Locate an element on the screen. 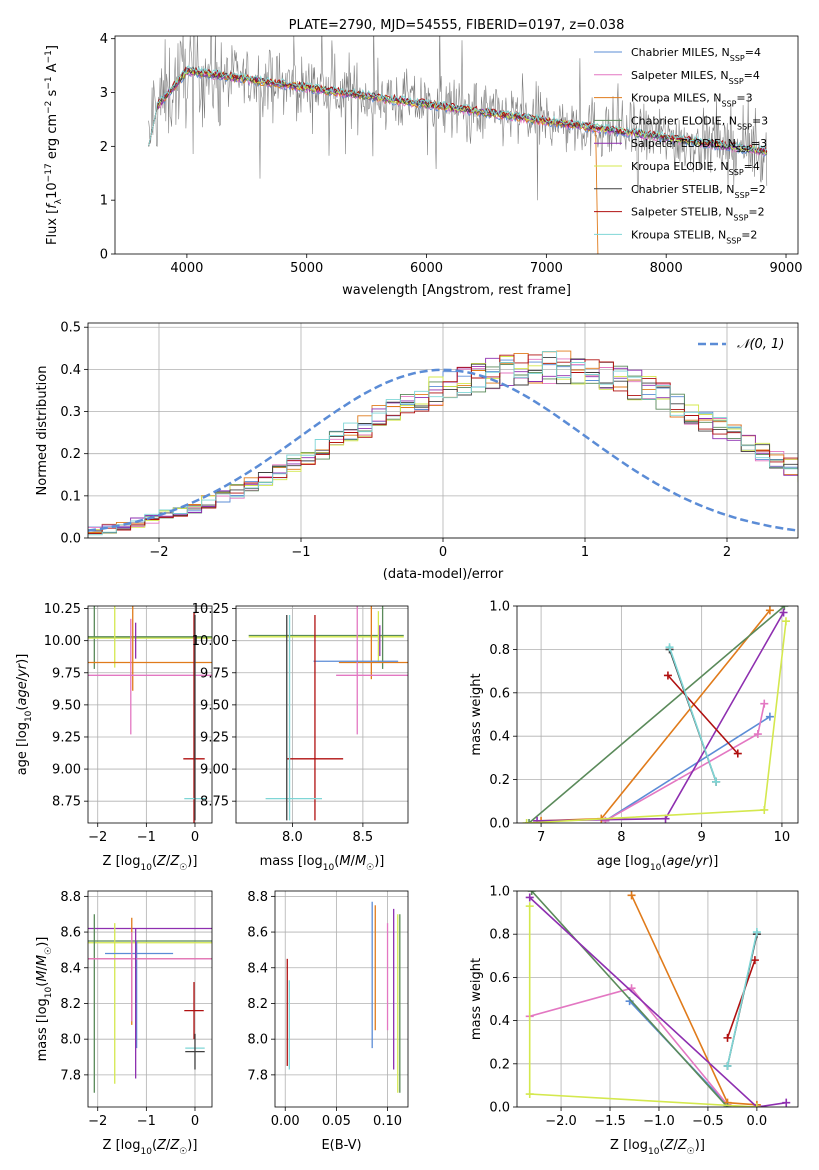  y-tick-label: 0.2 is located at coordinates (70, 454).